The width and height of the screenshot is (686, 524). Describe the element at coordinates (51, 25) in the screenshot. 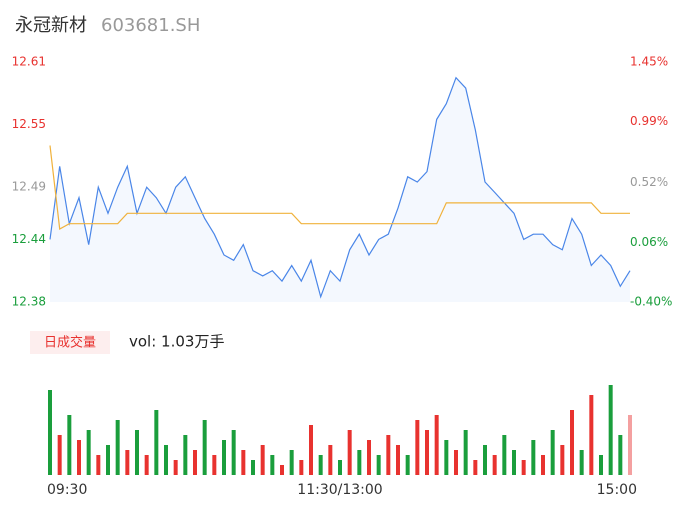

I see `stock-name: 永冠新材` at that location.